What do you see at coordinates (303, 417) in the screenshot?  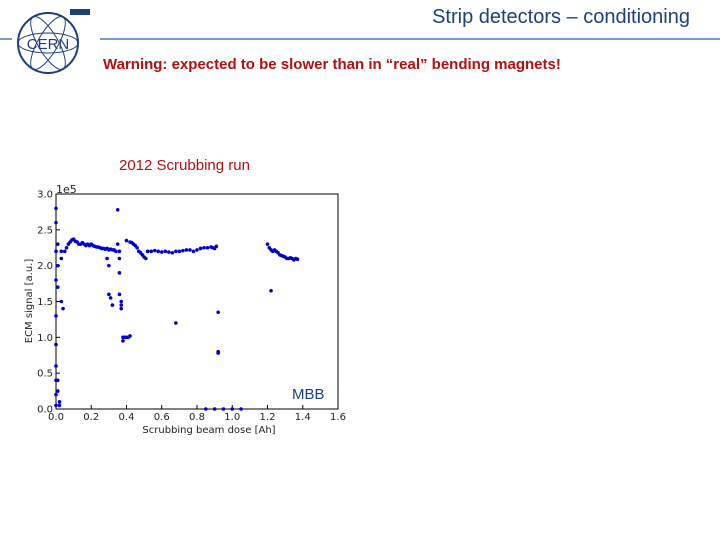 I see `x-tick-label: 1.4` at bounding box center [303, 417].